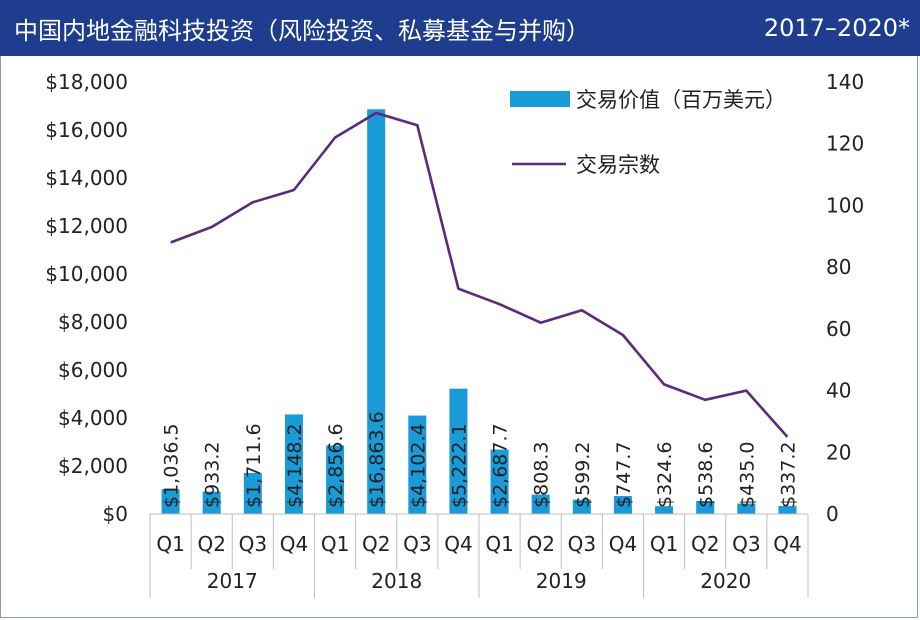 The height and width of the screenshot is (620, 920). What do you see at coordinates (624, 475) in the screenshot?
I see `bar-data-label: $747.7` at bounding box center [624, 475].